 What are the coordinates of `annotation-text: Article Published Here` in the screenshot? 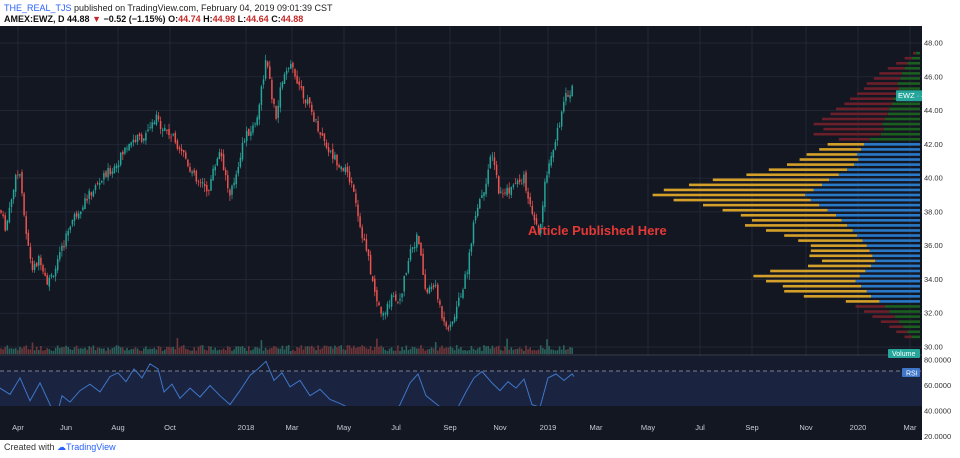 It's located at (597, 230).